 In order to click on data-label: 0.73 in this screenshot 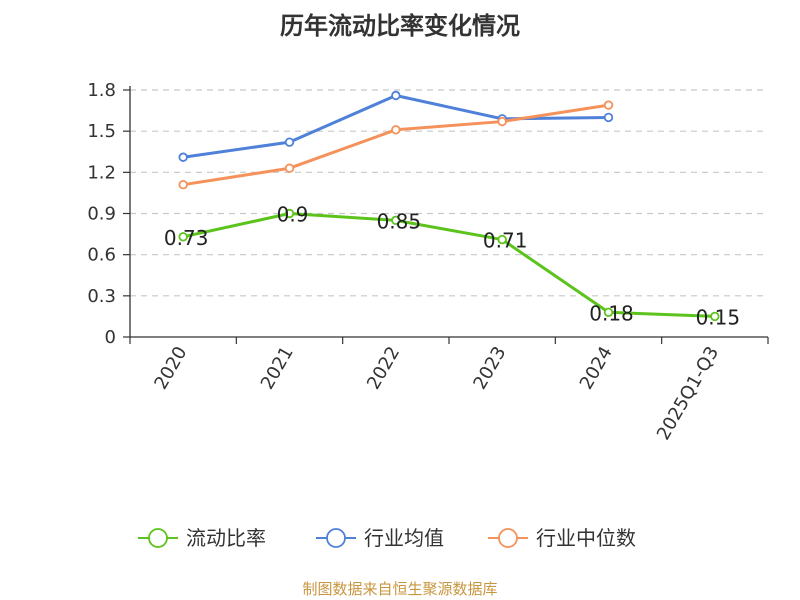, I will do `click(186, 238)`.